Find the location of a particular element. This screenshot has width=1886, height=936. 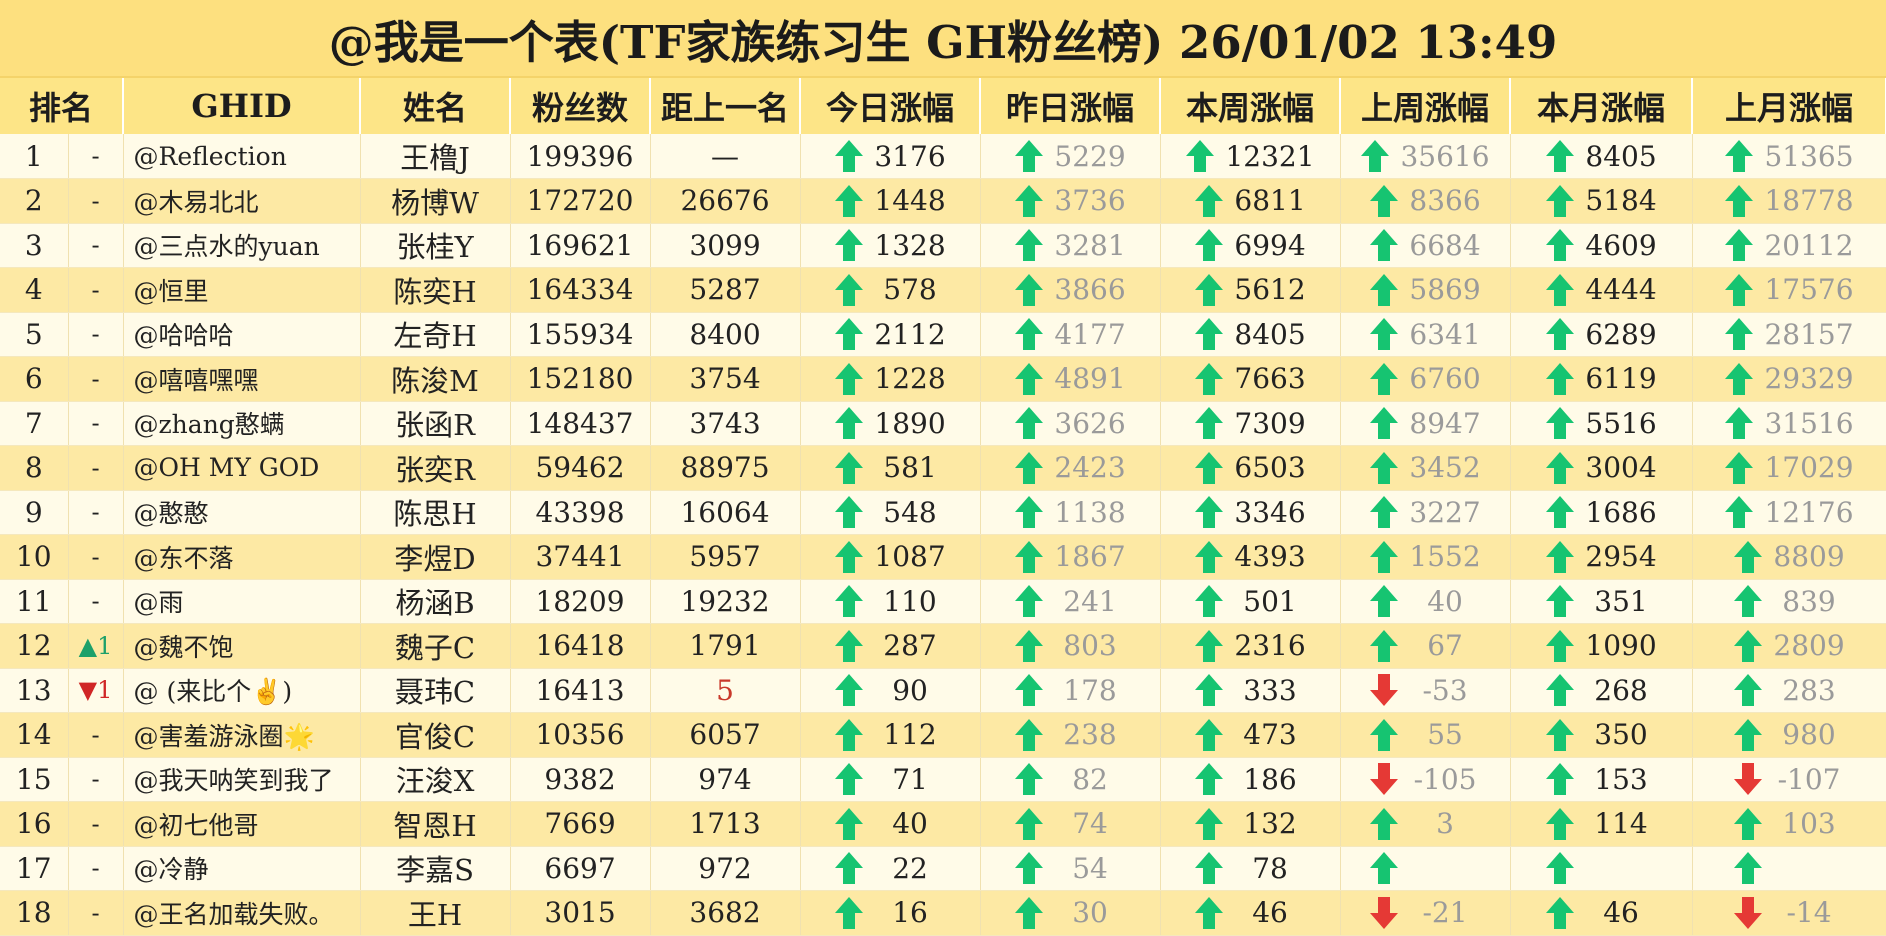

change-cell-month: 351 is located at coordinates (1601, 601).